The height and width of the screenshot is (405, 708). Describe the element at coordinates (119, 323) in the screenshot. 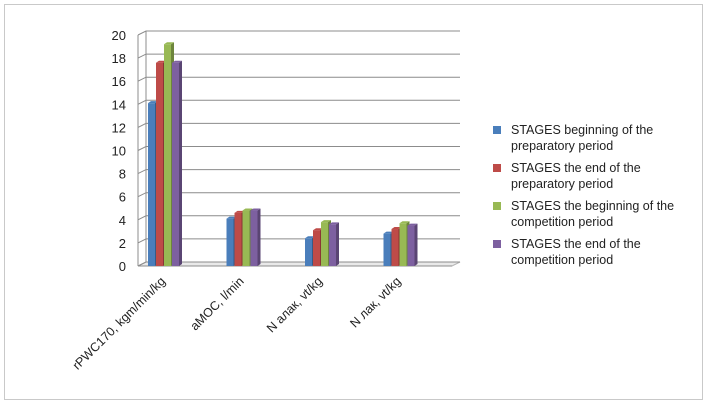

I see `x-tick-label: rPWC170, kgm/min/kg` at that location.